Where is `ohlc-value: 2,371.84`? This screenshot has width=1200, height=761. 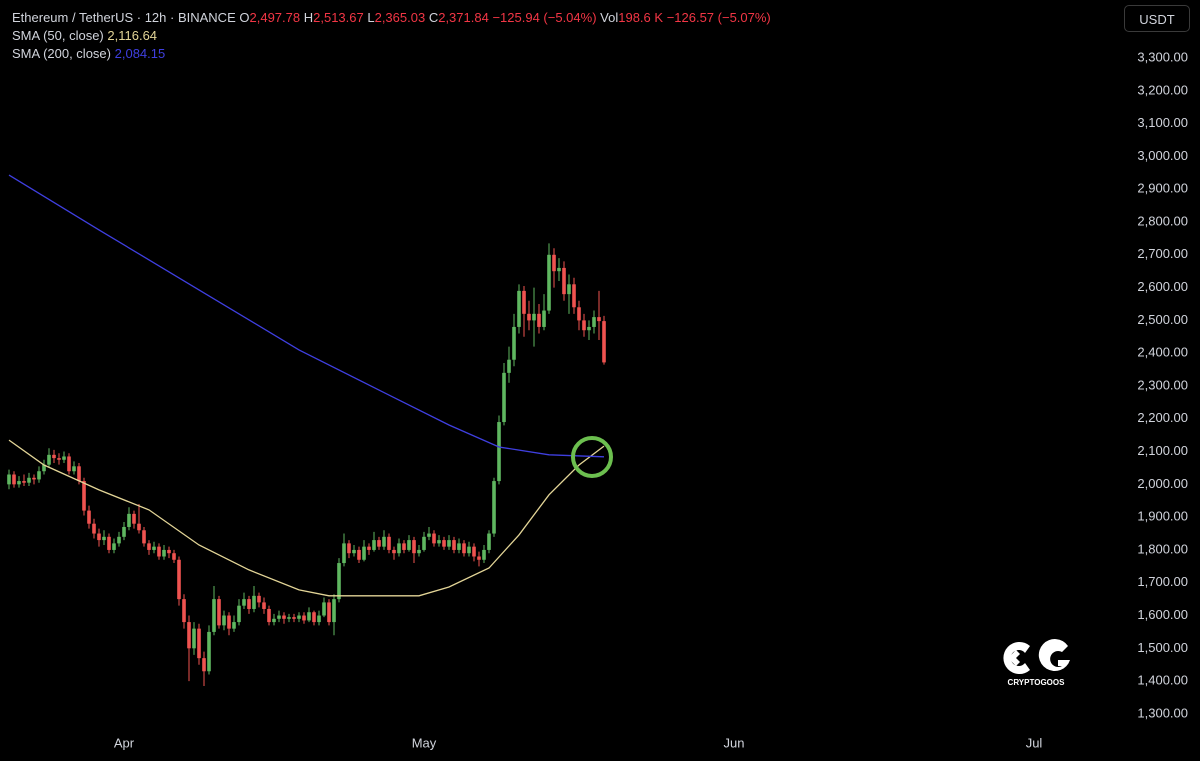 ohlc-value: 2,371.84 is located at coordinates (463, 17).